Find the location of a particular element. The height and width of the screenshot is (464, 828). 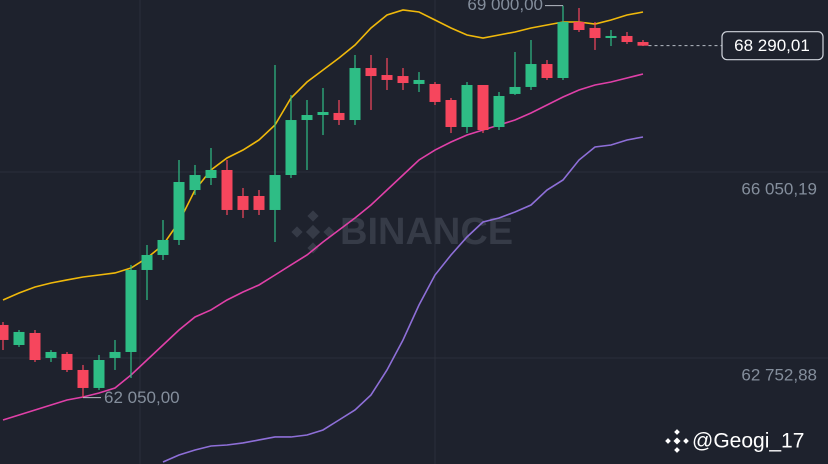

annotation-label: 62 050,00 is located at coordinates (142, 397).